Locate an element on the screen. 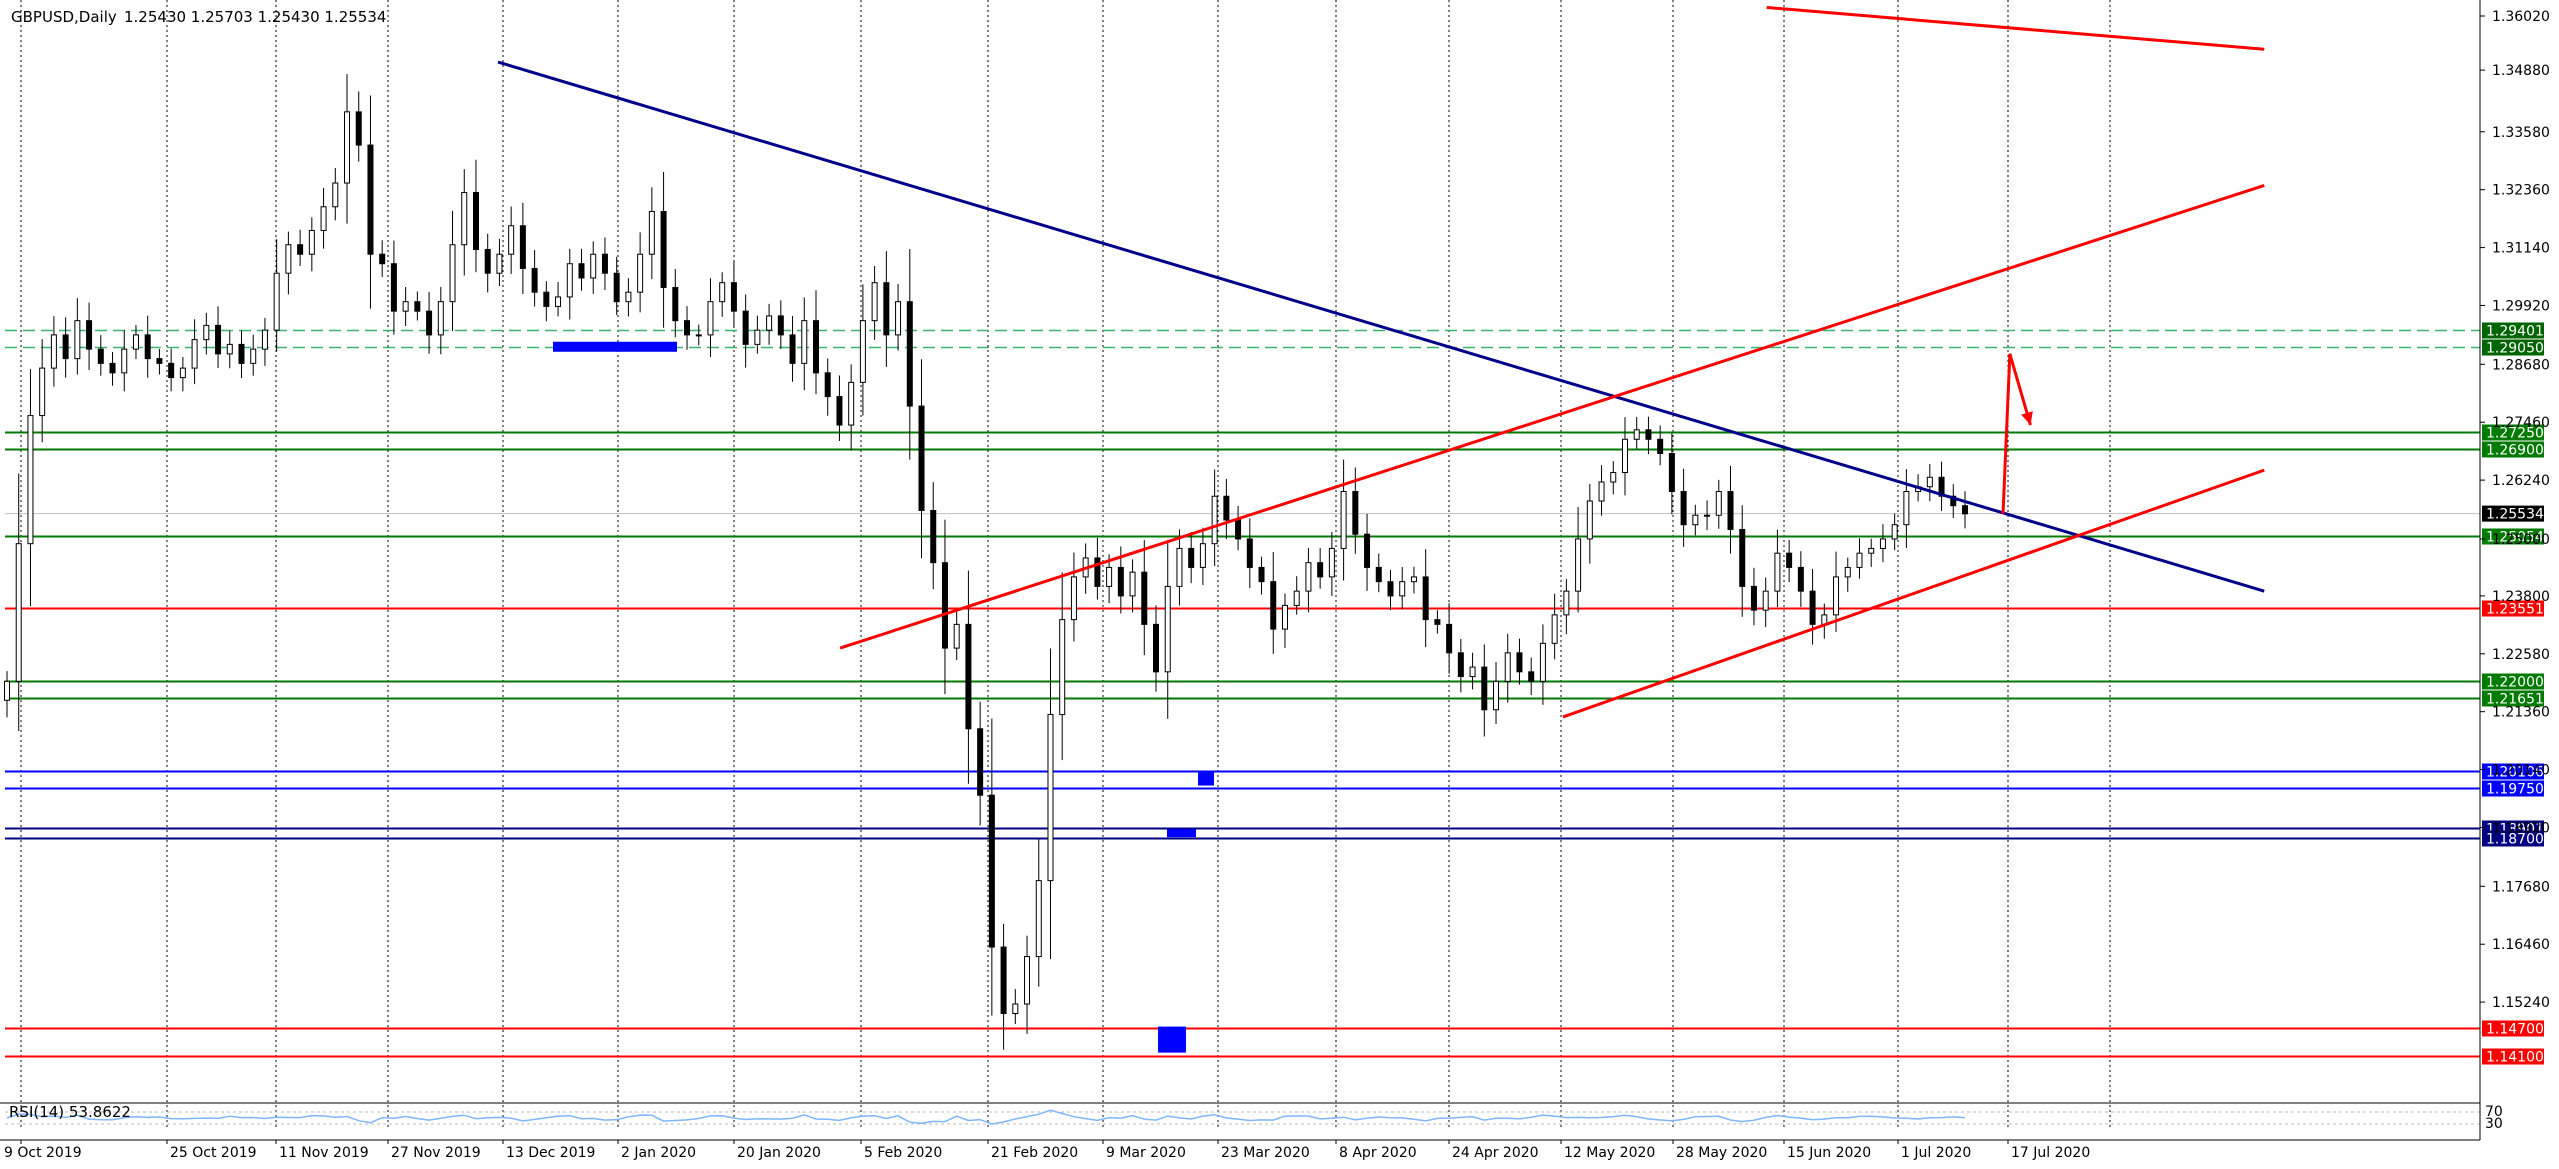 The image size is (2559, 1169). date-tick-label: 8 Apr 2020 is located at coordinates (1378, 1153).